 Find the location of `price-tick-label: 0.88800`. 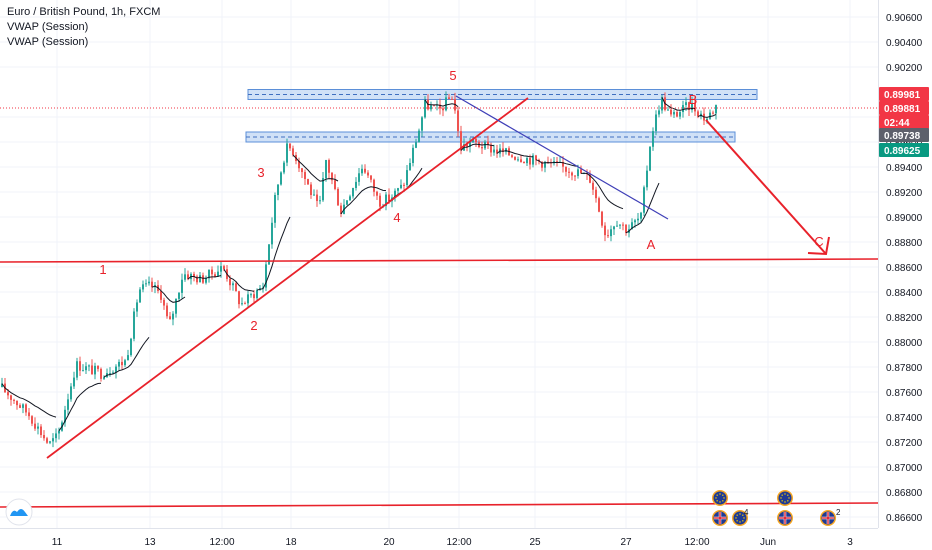

price-tick-label: 0.88800 is located at coordinates (904, 243).